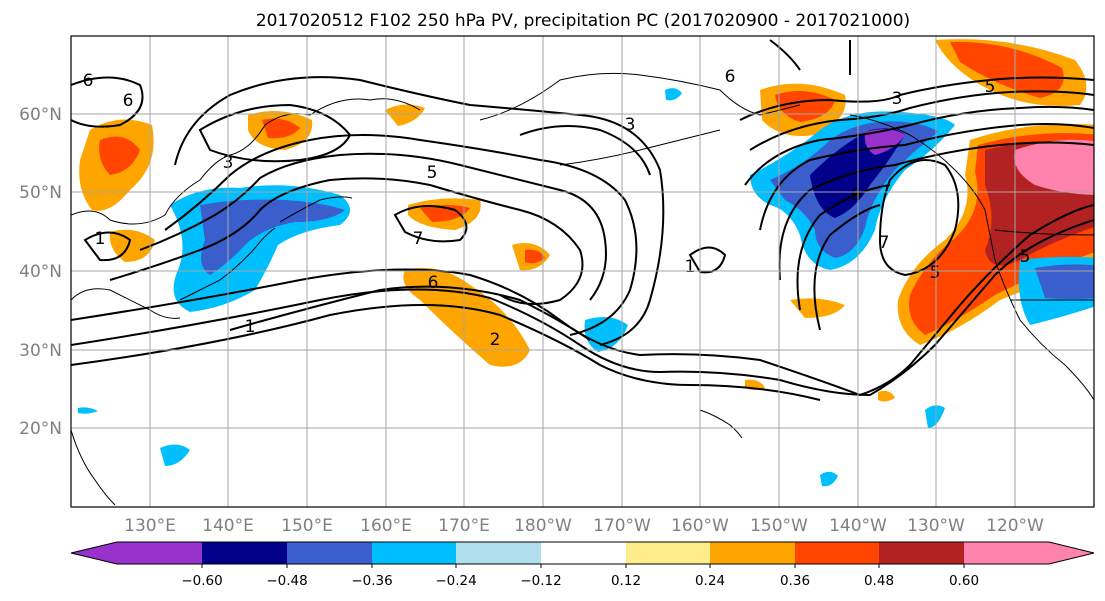 This screenshot has width=1105, height=601. What do you see at coordinates (884, 243) in the screenshot?
I see `contour-label: 7` at bounding box center [884, 243].